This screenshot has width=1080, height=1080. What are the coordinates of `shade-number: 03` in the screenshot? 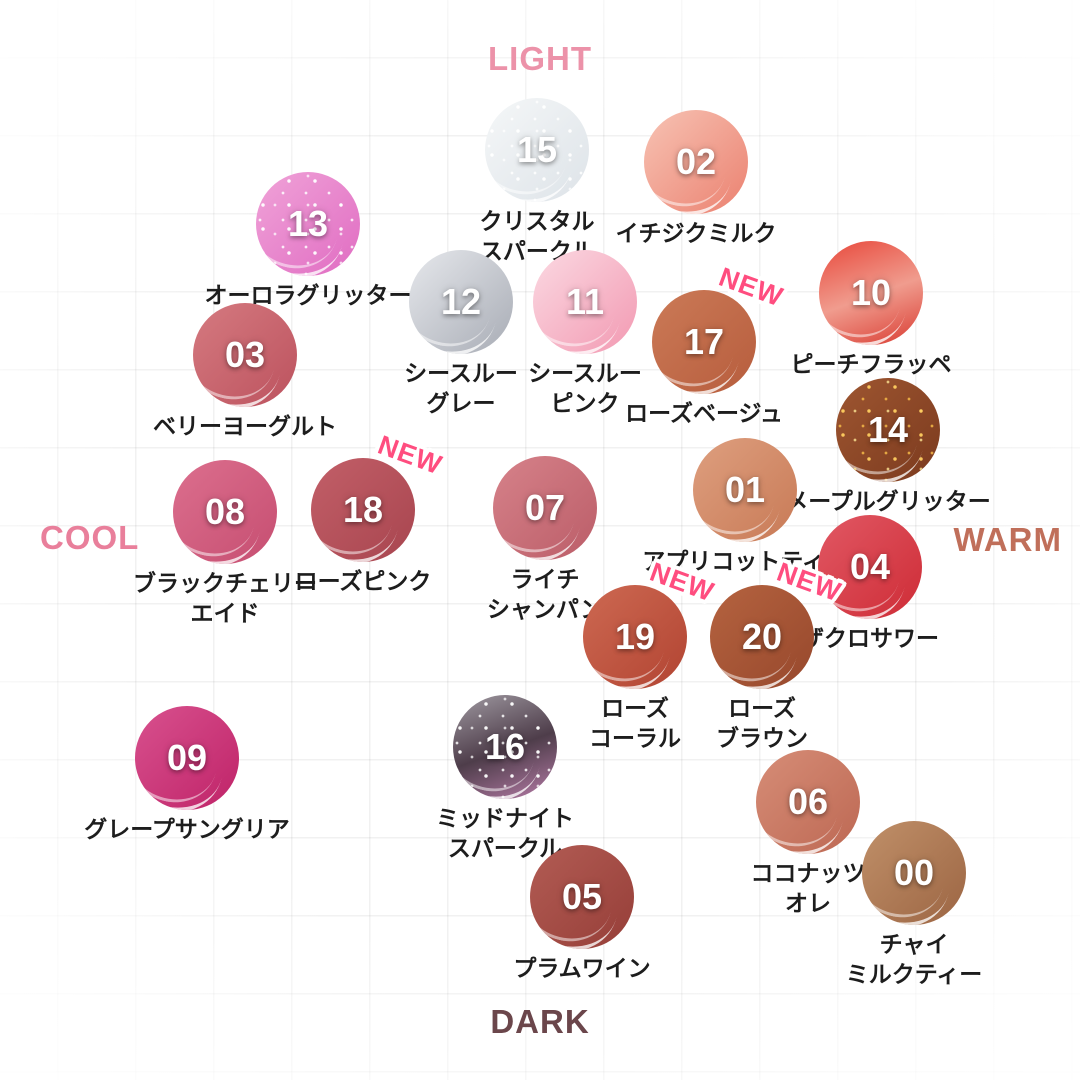 It's located at (245, 354).